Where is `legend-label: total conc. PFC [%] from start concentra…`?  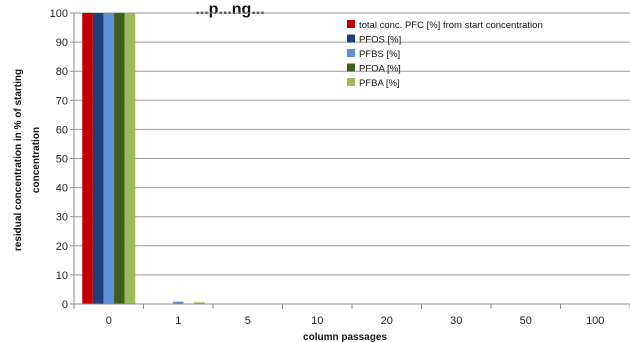 legend-label: total conc. PFC [%] from start concentra… is located at coordinates (451, 25).